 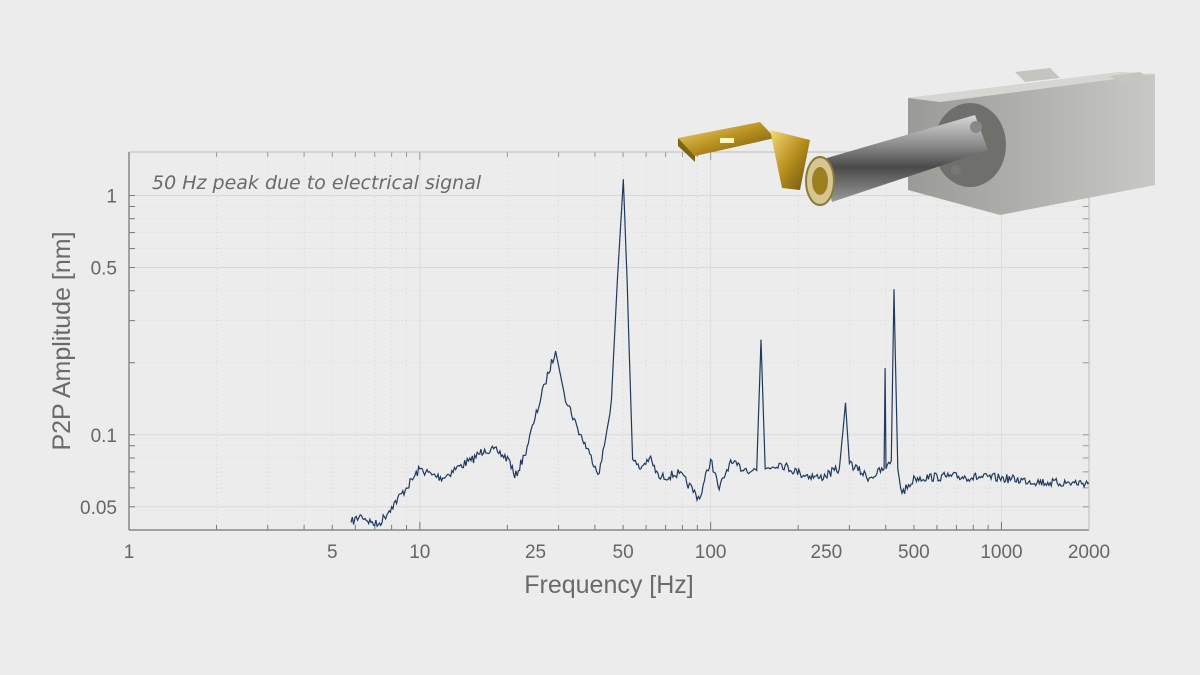 I want to click on y-tick-label: 1, so click(x=111, y=197).